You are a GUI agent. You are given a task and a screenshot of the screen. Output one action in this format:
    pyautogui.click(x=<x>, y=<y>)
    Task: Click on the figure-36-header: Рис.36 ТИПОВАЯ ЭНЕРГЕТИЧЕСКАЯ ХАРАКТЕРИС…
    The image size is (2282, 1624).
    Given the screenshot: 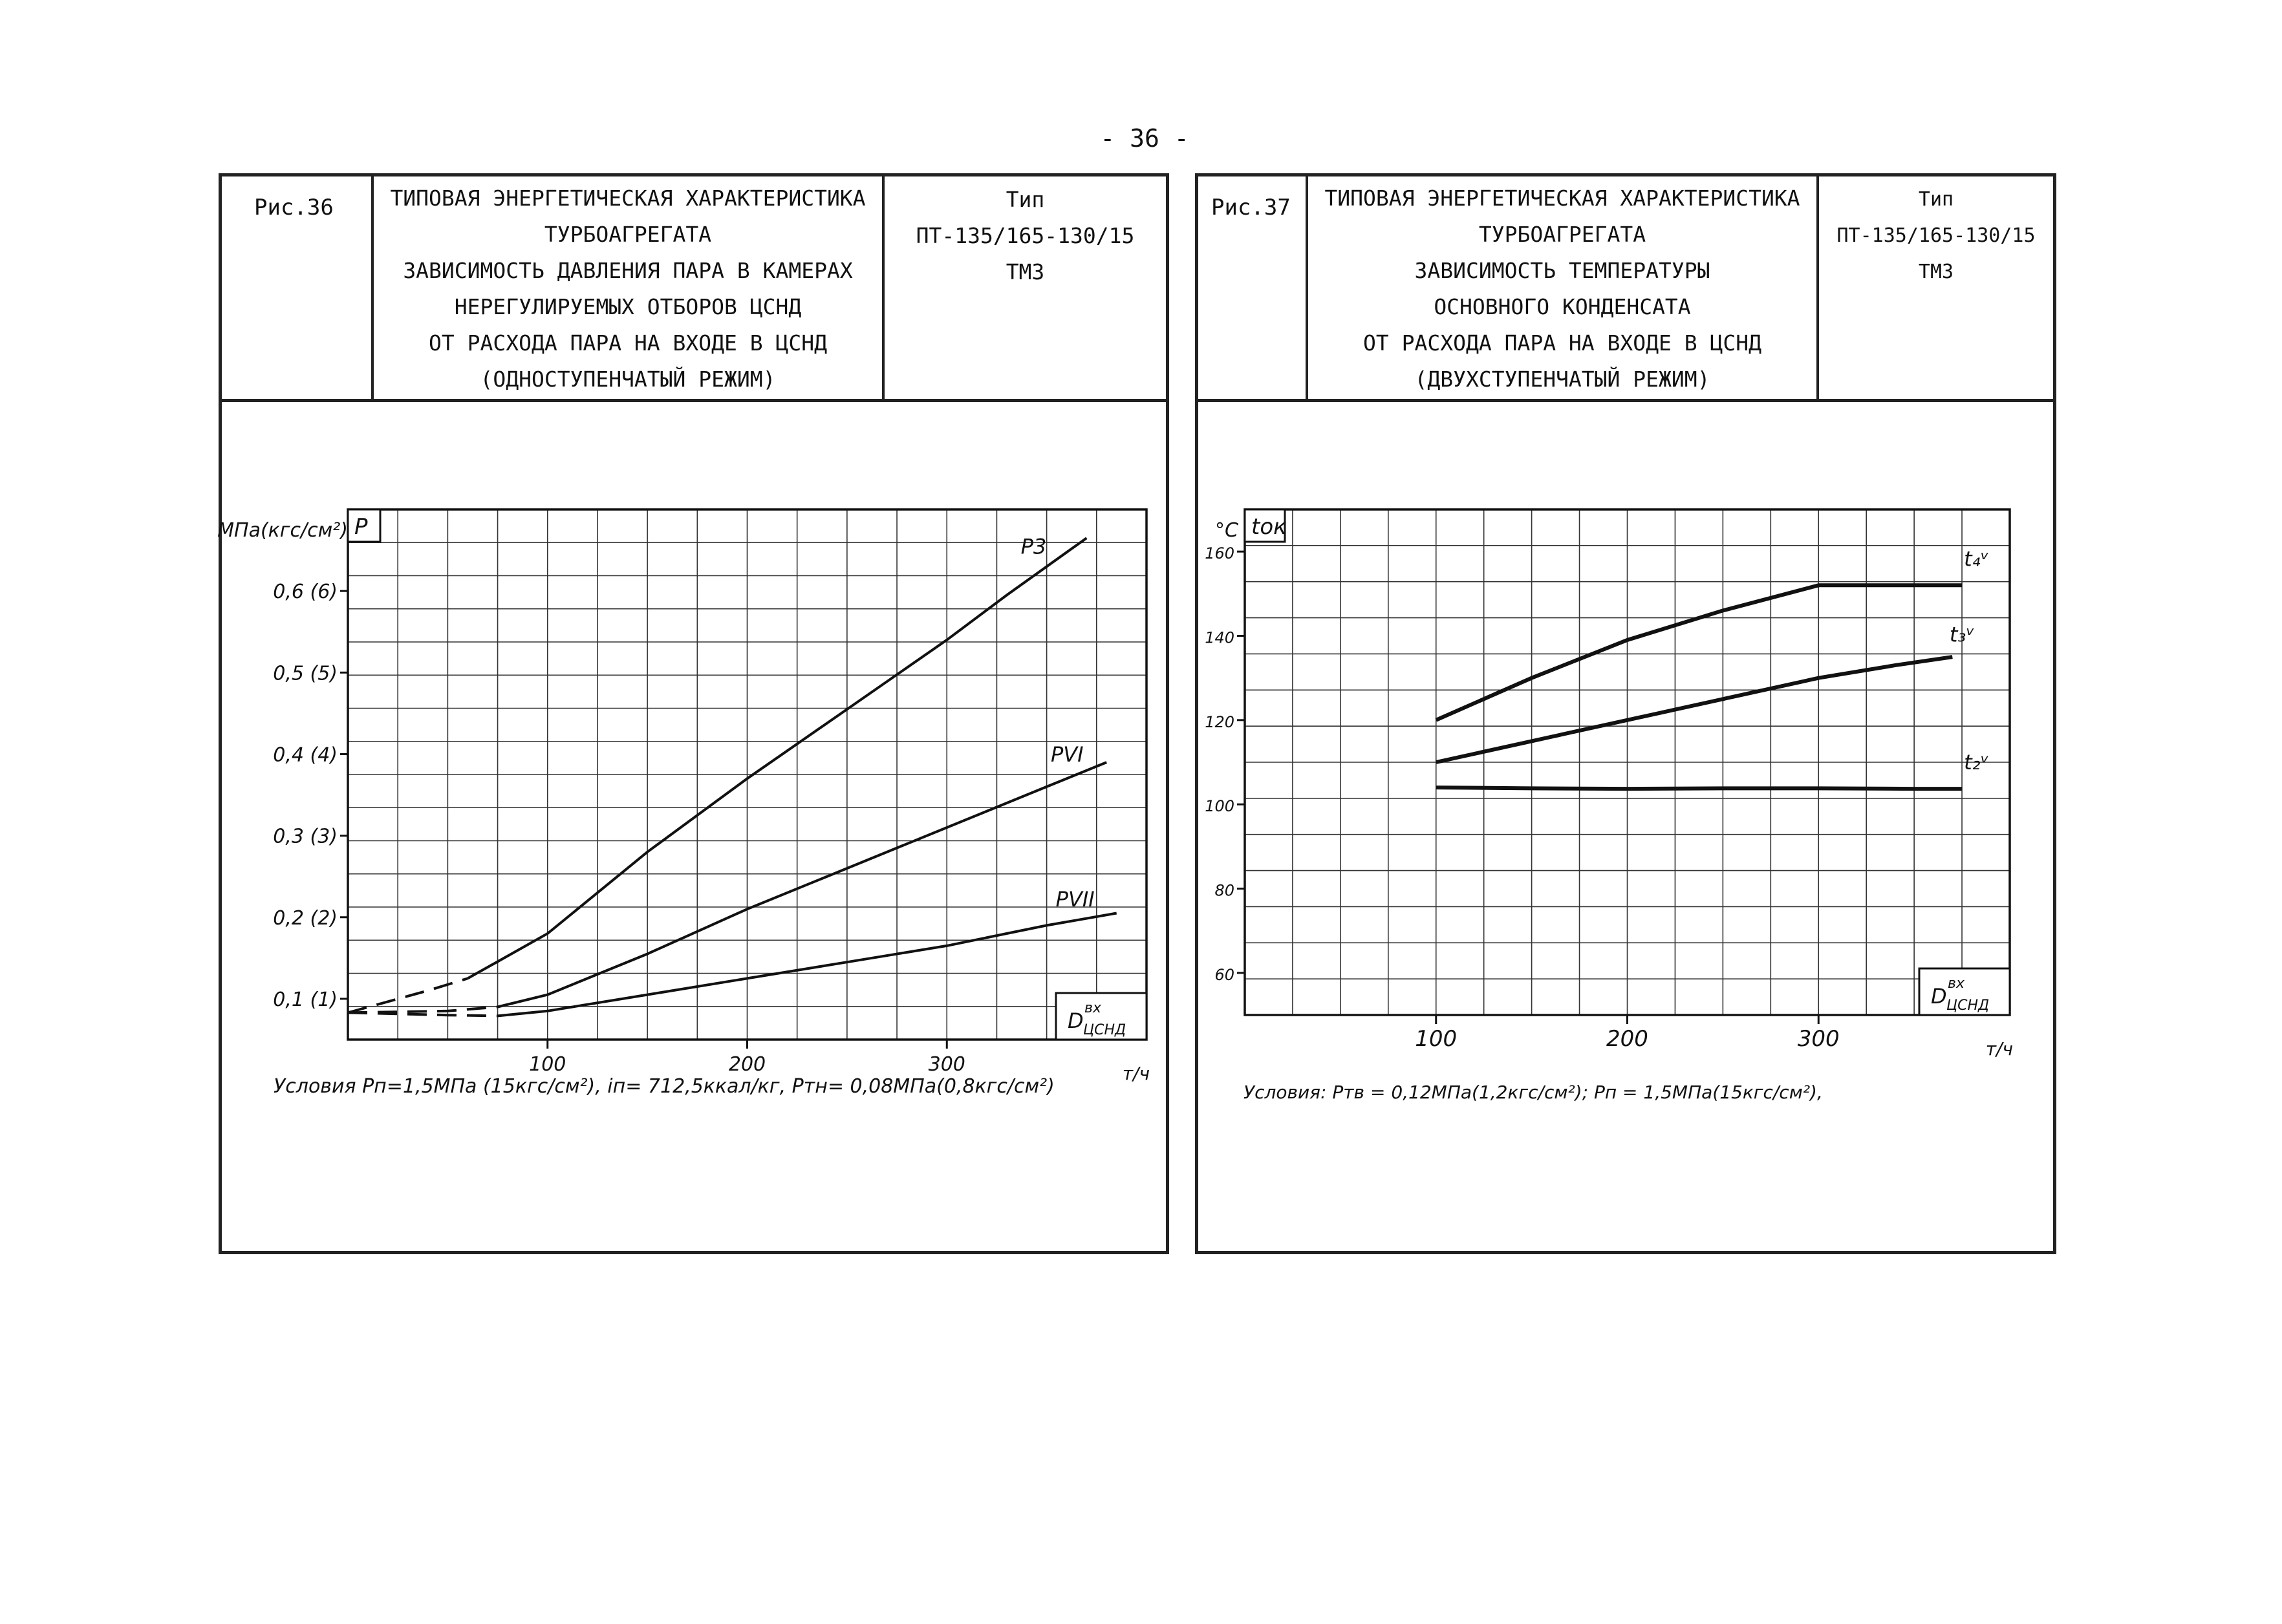 What is the action you would take?
    pyautogui.click(x=694, y=289)
    